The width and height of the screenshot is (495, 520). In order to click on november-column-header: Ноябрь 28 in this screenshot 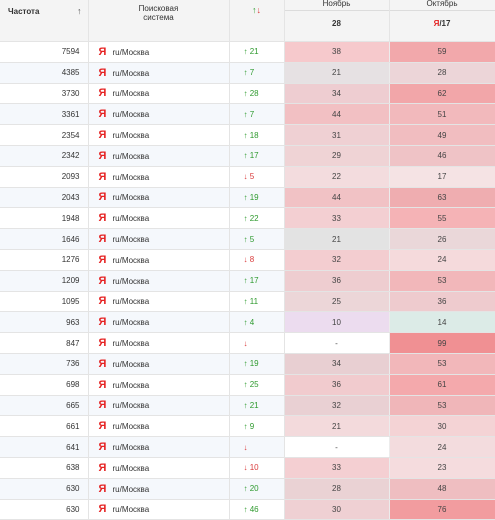, I will do `click(337, 21)`.